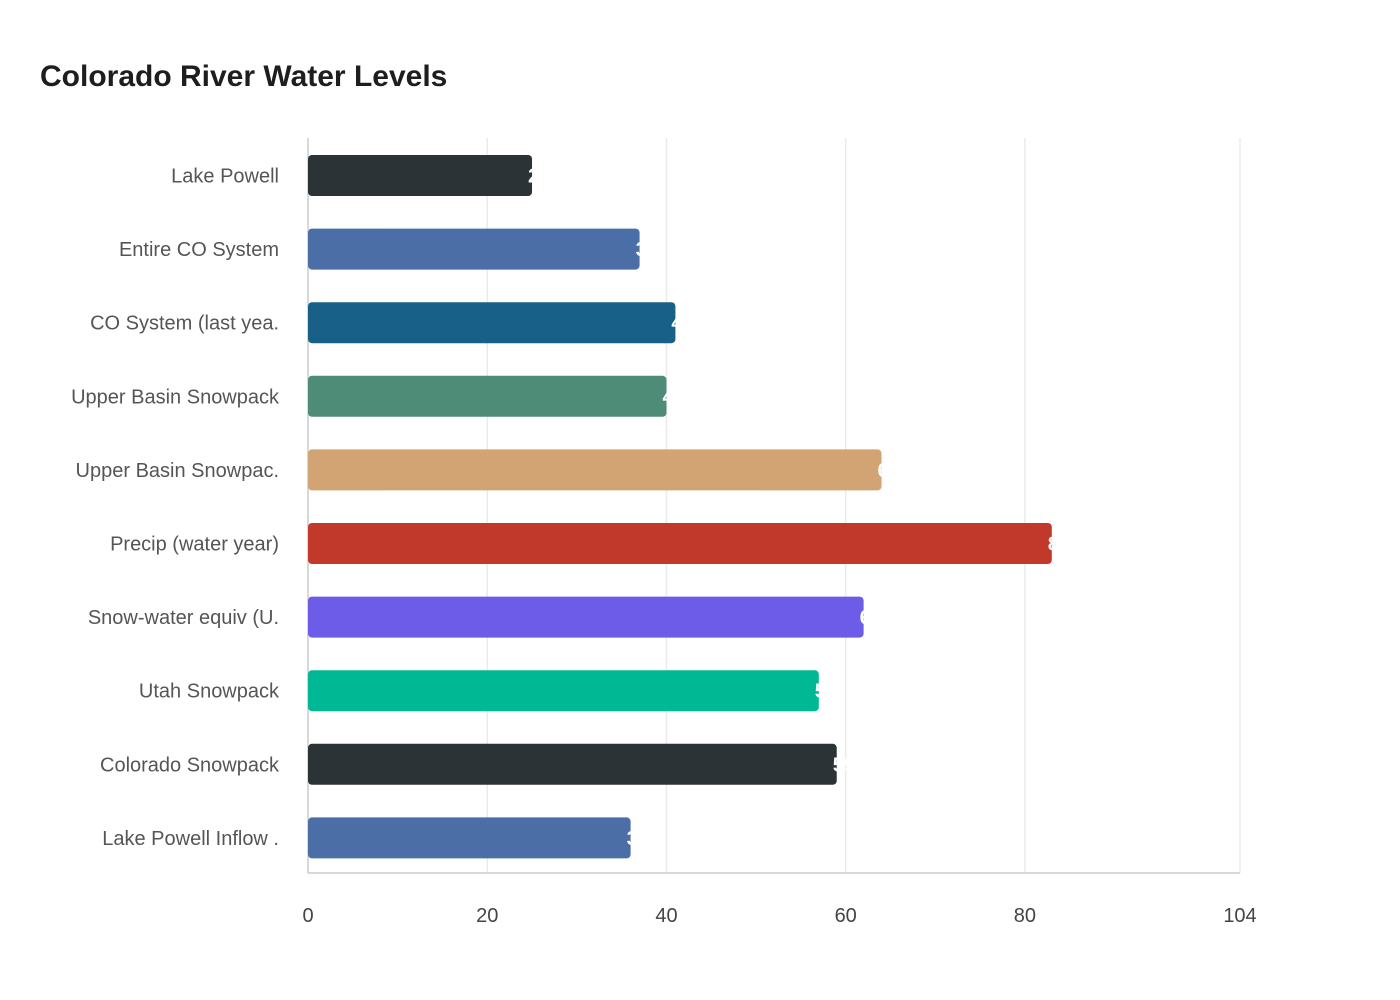 The width and height of the screenshot is (1400, 1000). Describe the element at coordinates (225, 177) in the screenshot. I see `category-label: Lake Powell` at that location.